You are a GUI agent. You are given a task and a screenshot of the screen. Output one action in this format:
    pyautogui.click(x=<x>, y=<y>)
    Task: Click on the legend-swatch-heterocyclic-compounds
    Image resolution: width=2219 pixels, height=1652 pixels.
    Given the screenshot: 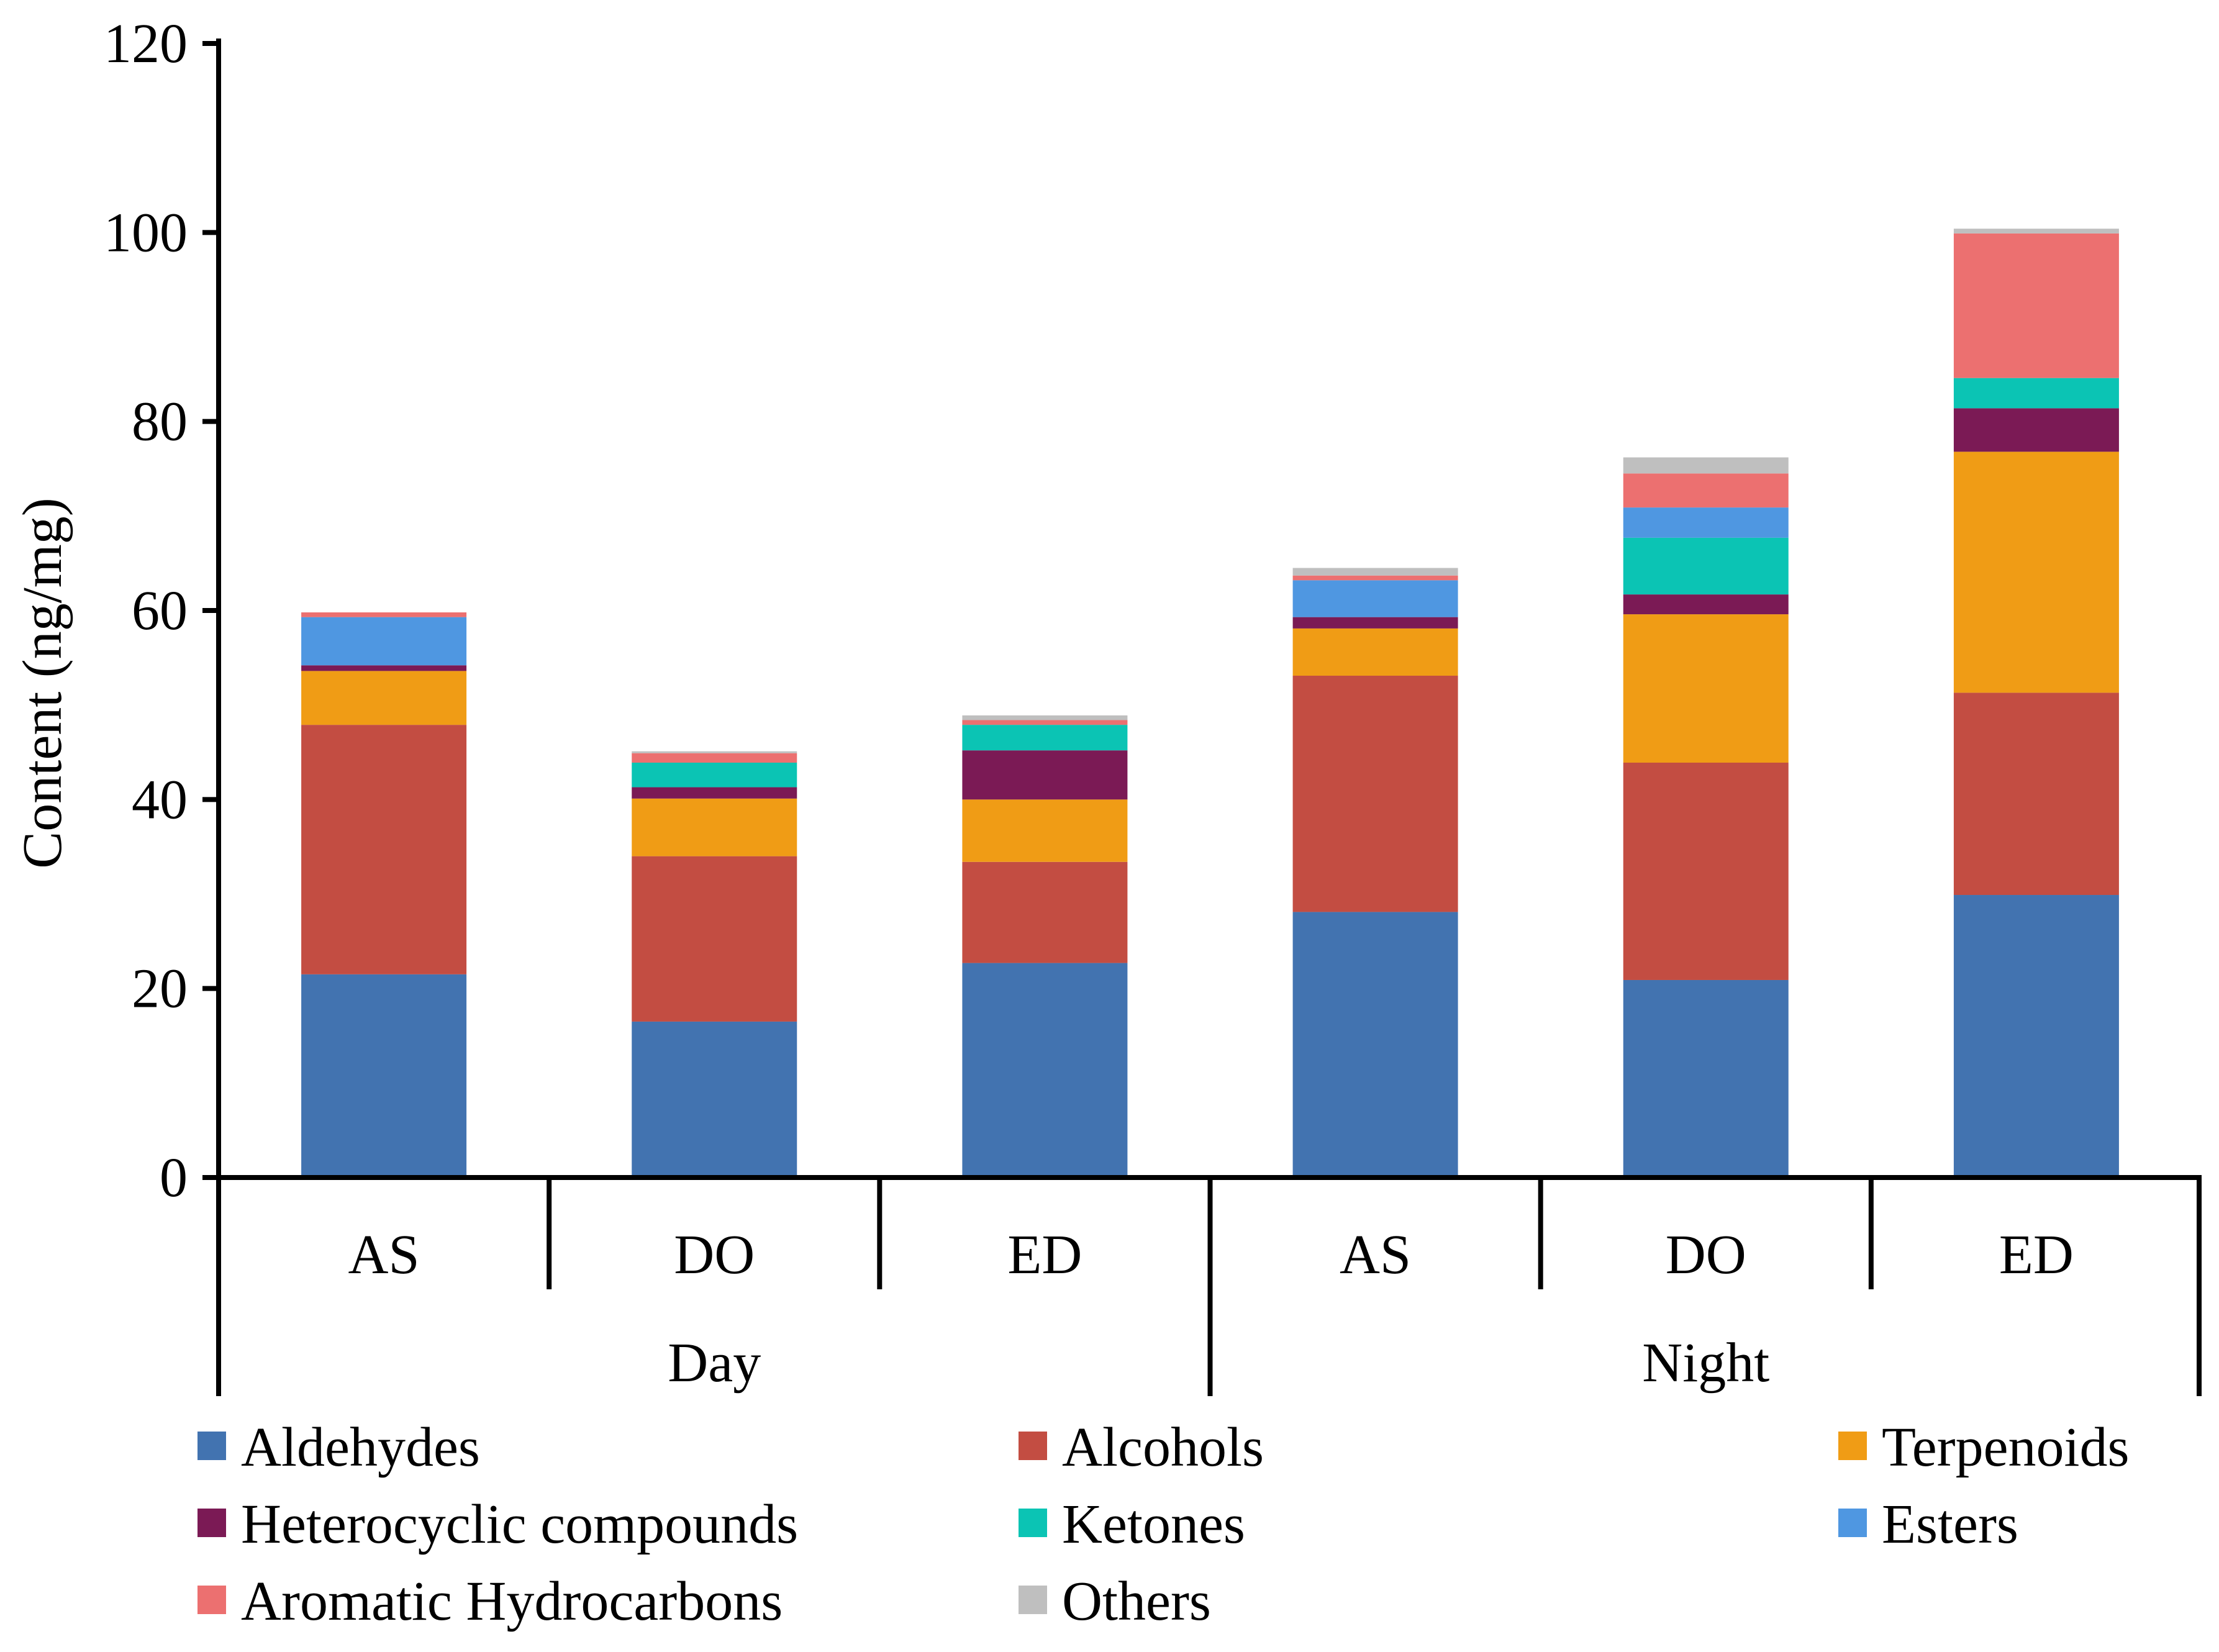 What is the action you would take?
    pyautogui.click(x=211, y=1523)
    